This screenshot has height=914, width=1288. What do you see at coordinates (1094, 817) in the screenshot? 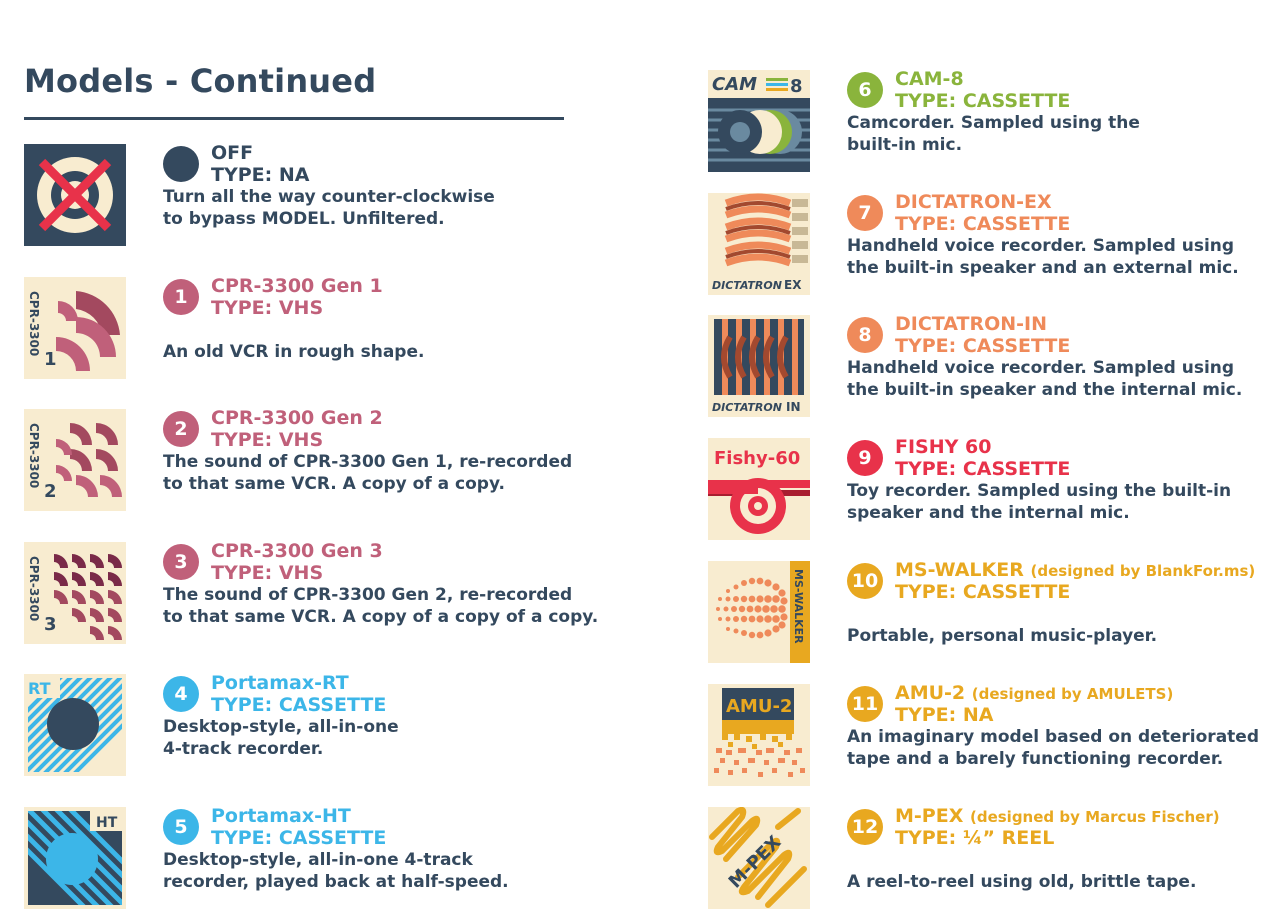
I see `model-credit: (designed by Marcus Fischer)` at bounding box center [1094, 817].